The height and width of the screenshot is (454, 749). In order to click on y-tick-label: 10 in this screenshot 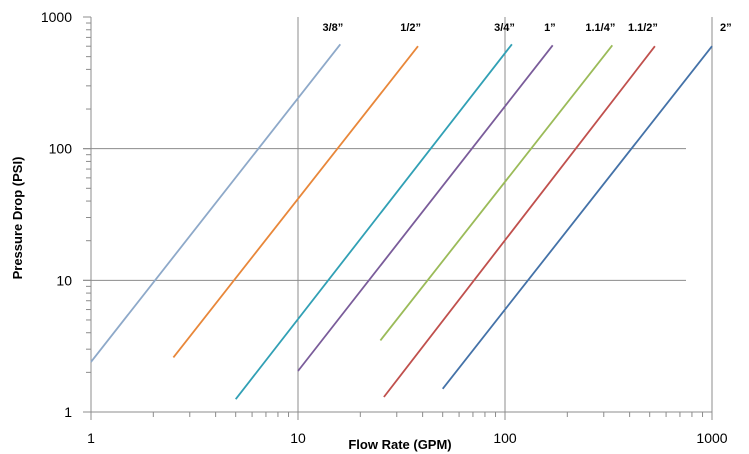, I will do `click(64, 280)`.